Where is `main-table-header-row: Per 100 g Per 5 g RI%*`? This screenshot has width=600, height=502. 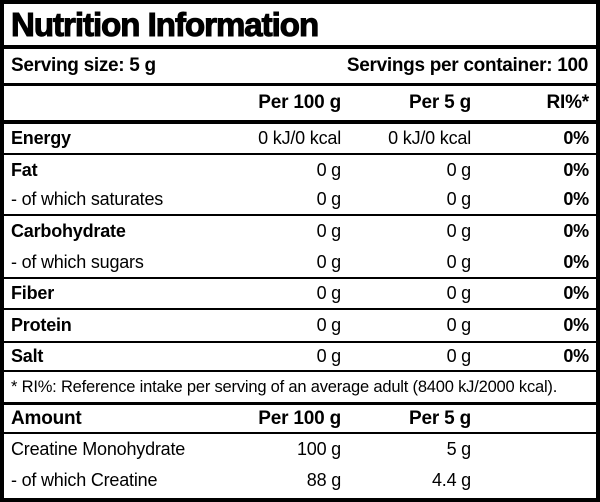 main-table-header-row: Per 100 g Per 5 g RI%* is located at coordinates (300, 103).